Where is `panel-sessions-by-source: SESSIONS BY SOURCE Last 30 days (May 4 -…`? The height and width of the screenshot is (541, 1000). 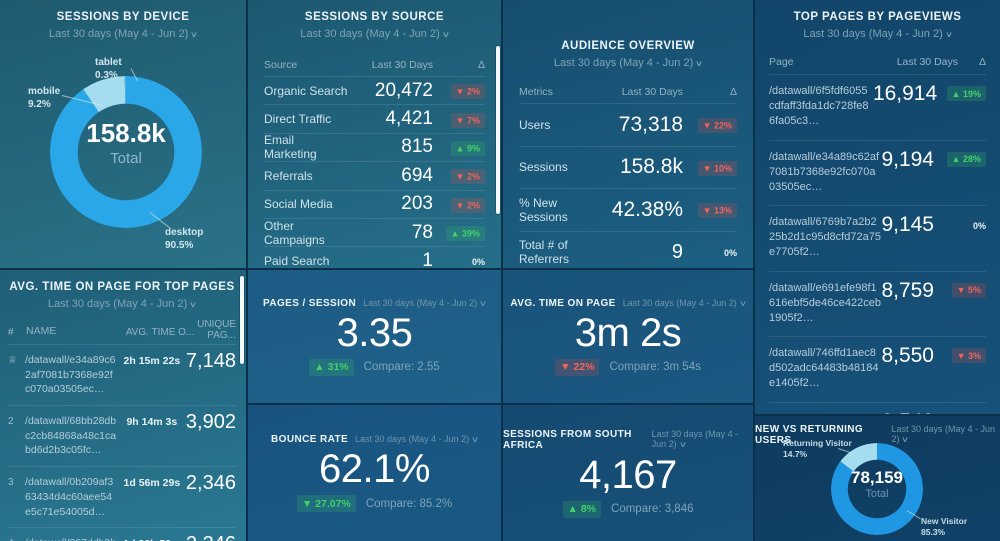
panel-sessions-by-source: SESSIONS BY SOURCE Last 30 days (May 4 -… is located at coordinates (374, 134).